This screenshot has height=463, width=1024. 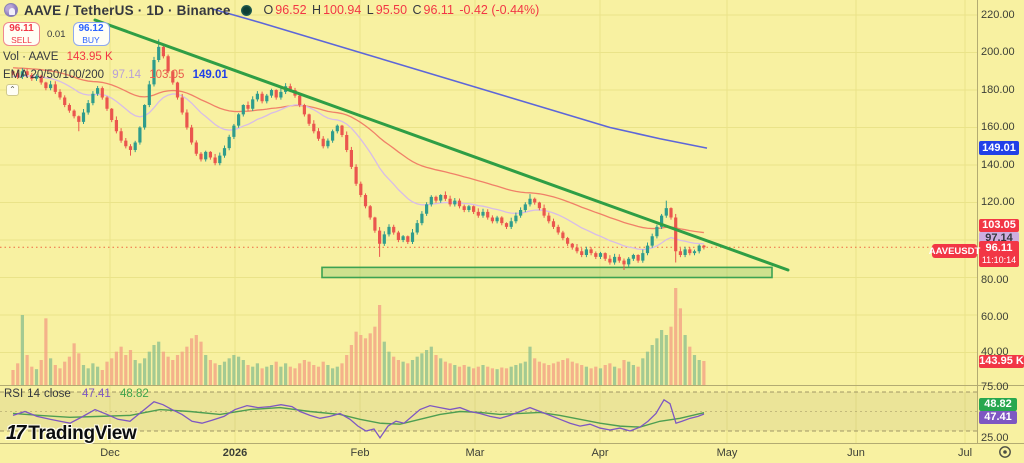 What do you see at coordinates (999, 254) in the screenshot?
I see `last-price-badge: 96.11 11:10:14` at bounding box center [999, 254].